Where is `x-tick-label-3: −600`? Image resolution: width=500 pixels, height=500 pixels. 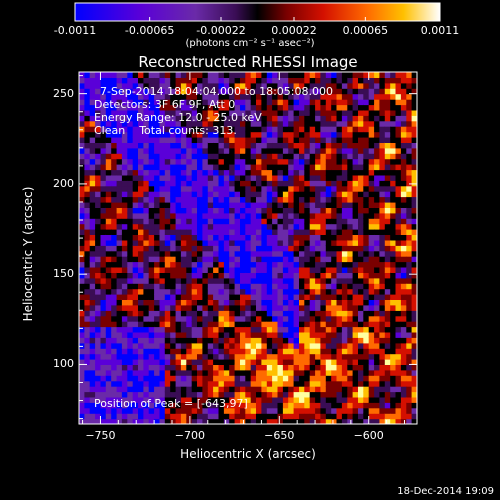 x-tick-label-3: −600 is located at coordinates (368, 435).